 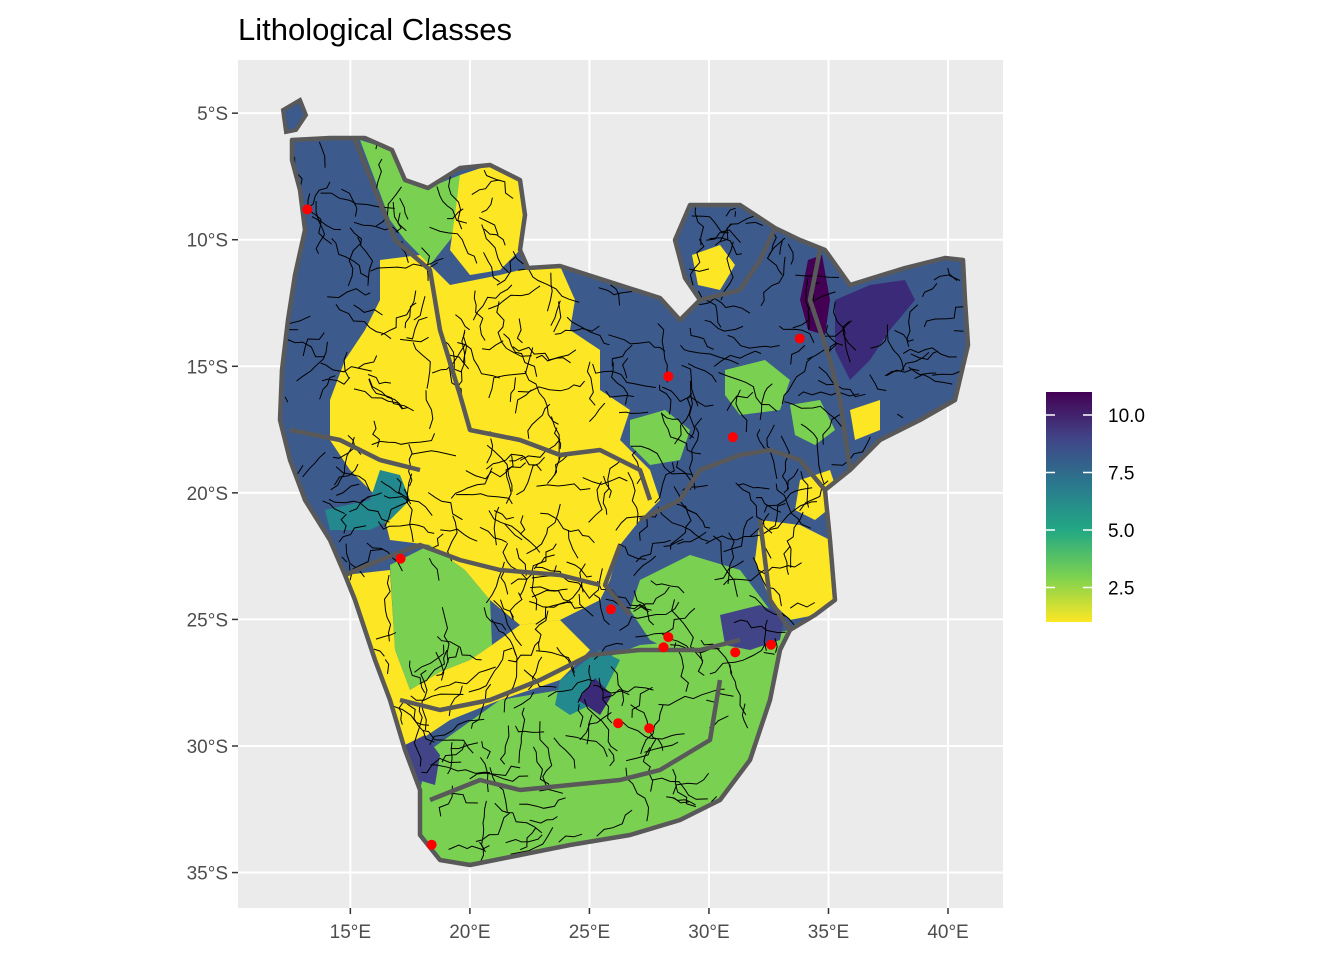 What do you see at coordinates (441, 617) in the screenshot?
I see `lithology-region-kalahari-green` at bounding box center [441, 617].